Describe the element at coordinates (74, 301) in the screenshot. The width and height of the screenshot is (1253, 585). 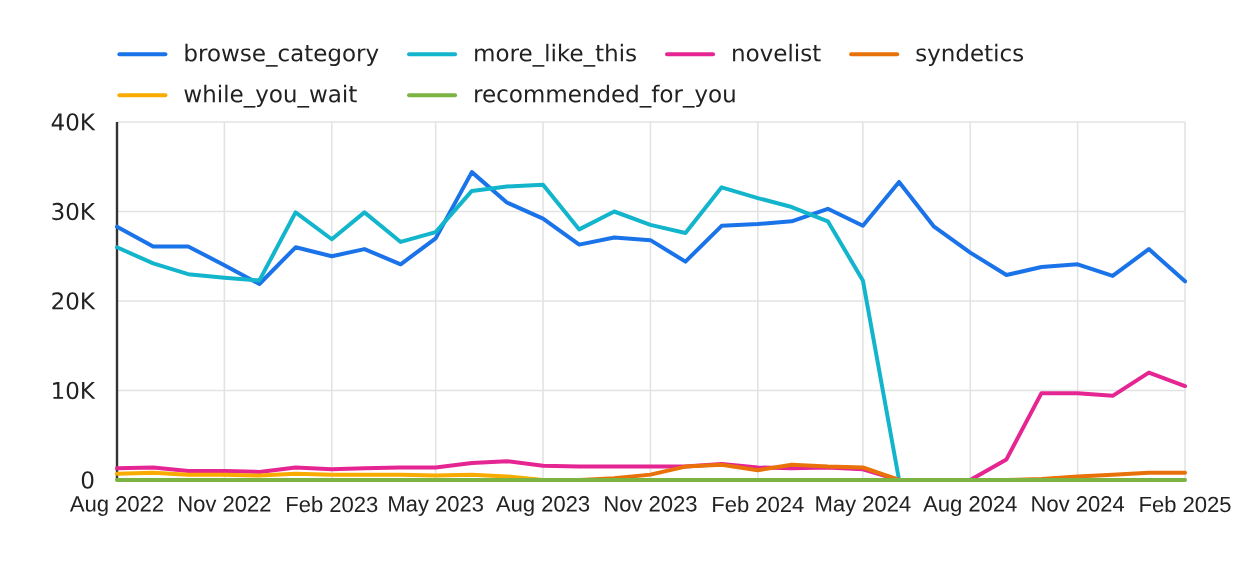
I see `y-tick-label: 20K` at that location.